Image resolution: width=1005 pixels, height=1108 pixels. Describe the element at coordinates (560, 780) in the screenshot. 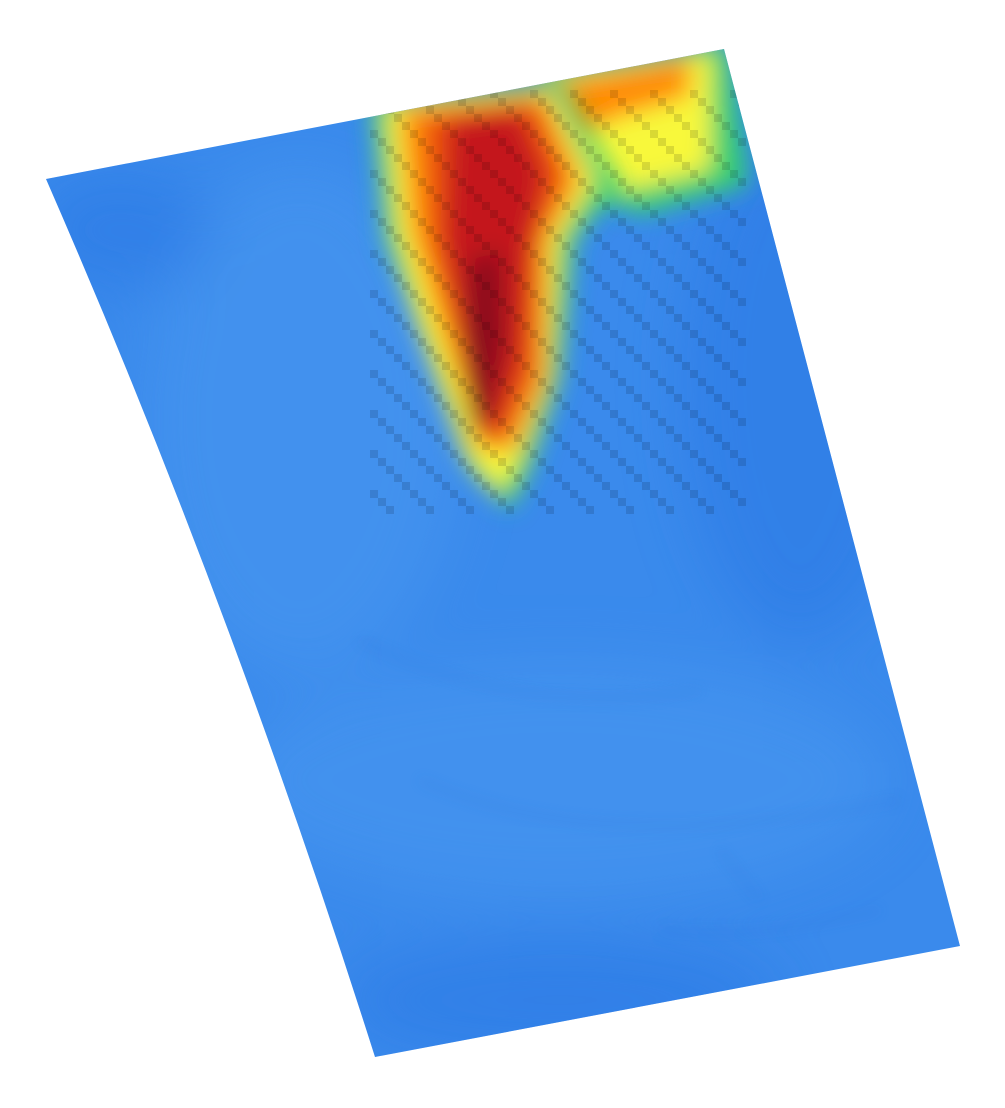

I see `light-band` at that location.